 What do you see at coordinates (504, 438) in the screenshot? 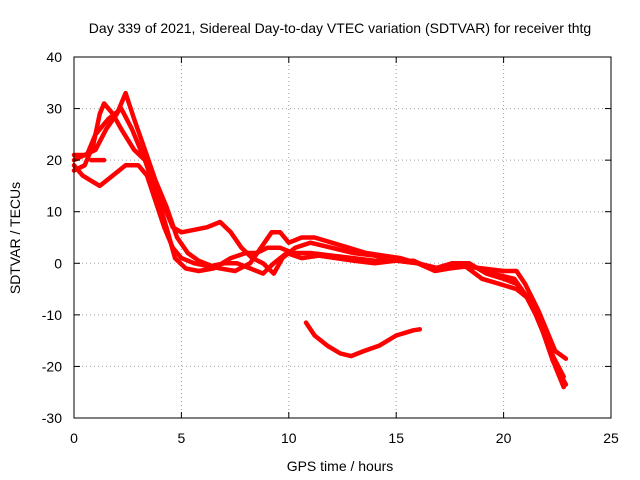
I see `x-tick-label: 20` at bounding box center [504, 438].